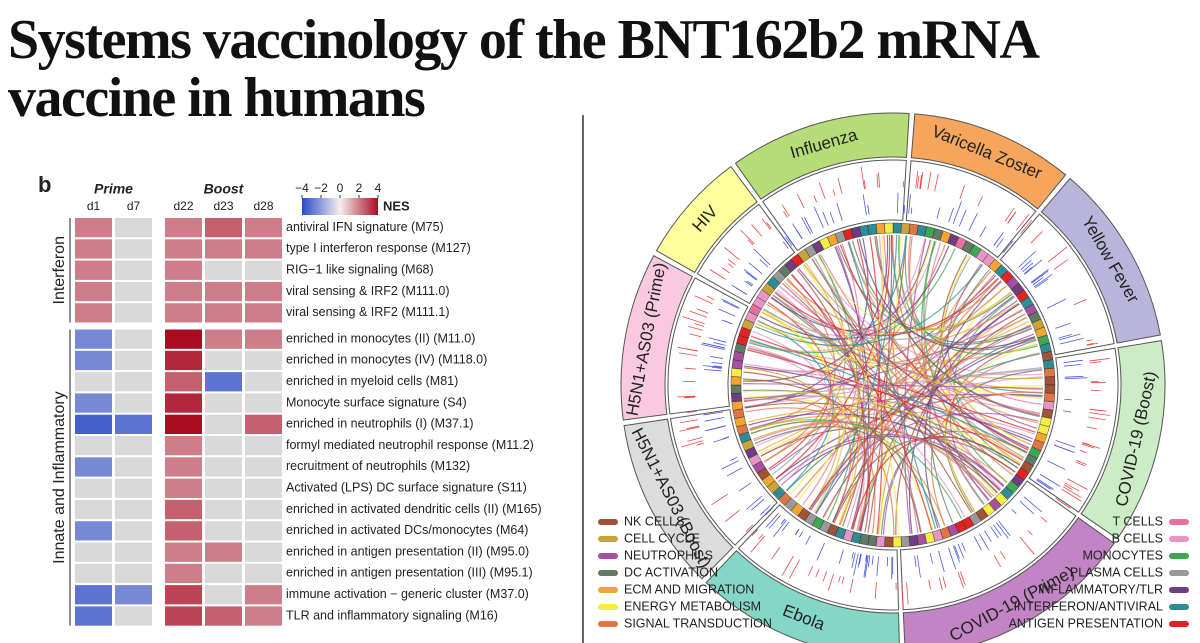 This screenshot has height=643, width=1200. What do you see at coordinates (671, 572) in the screenshot?
I see `legend-label: DC ACTIVATION` at bounding box center [671, 572].